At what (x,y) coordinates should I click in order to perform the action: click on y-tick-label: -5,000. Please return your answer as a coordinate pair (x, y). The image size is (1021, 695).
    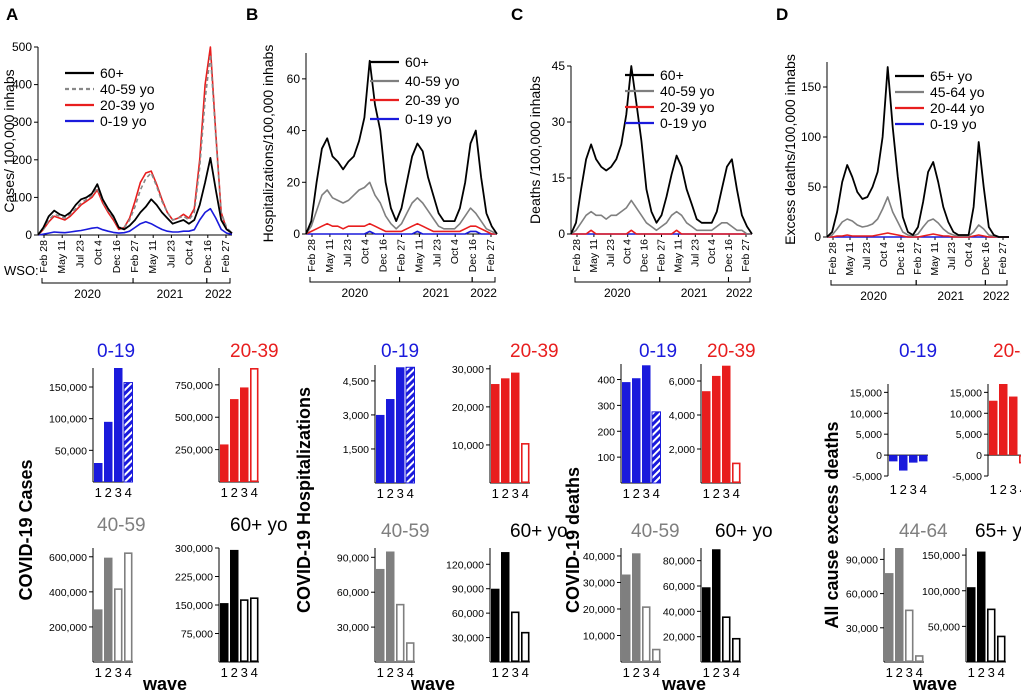
    Looking at the image, I should click on (967, 477).